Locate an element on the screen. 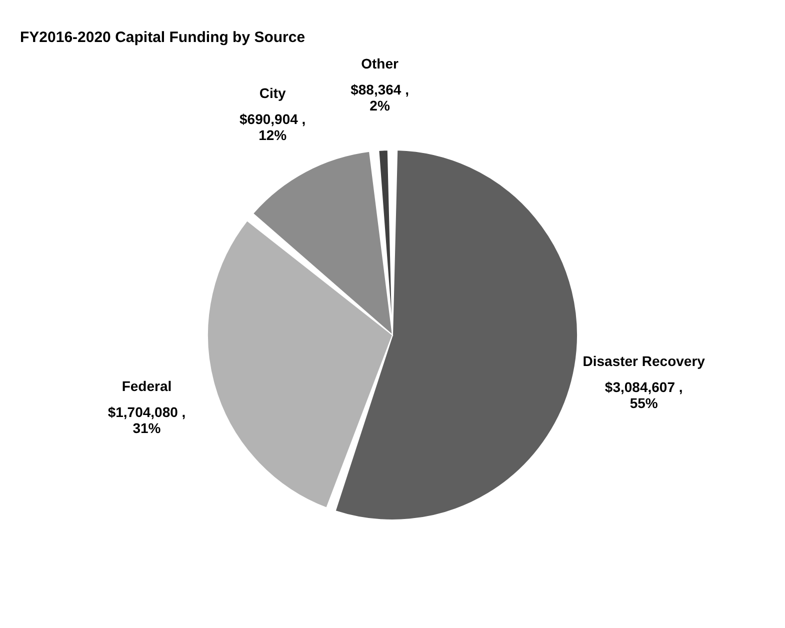 Image resolution: width=785 pixels, height=628 pixels. slice-label: Federal is located at coordinates (147, 386).